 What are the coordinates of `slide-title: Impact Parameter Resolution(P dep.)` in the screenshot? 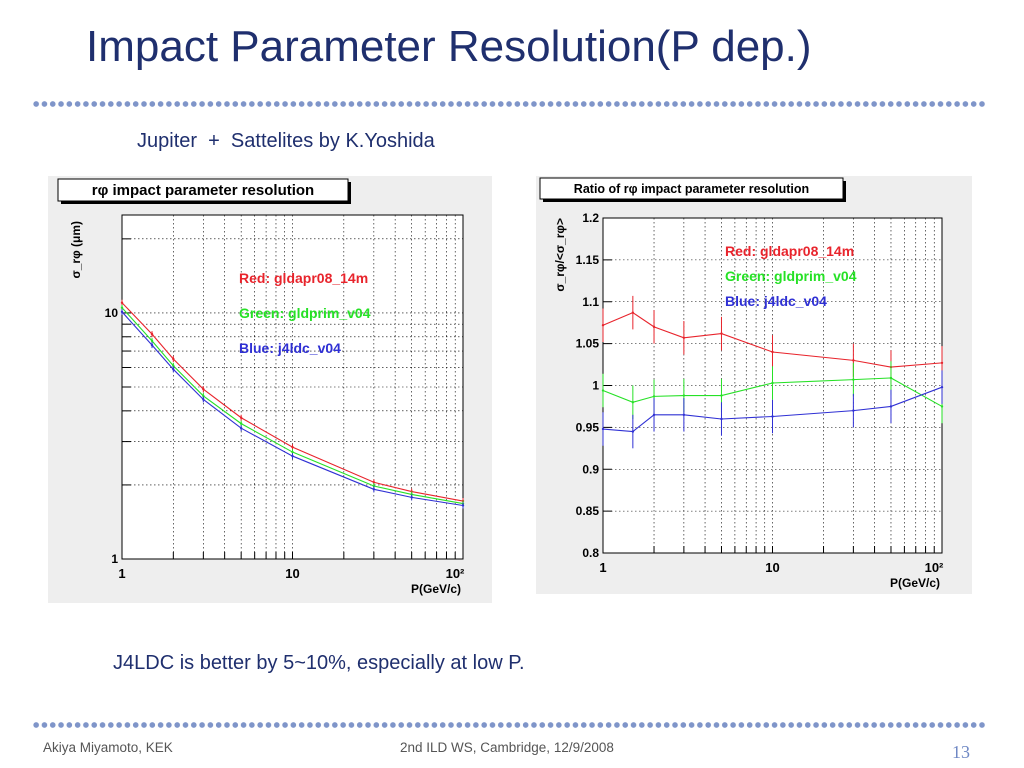 It's located at (449, 46).